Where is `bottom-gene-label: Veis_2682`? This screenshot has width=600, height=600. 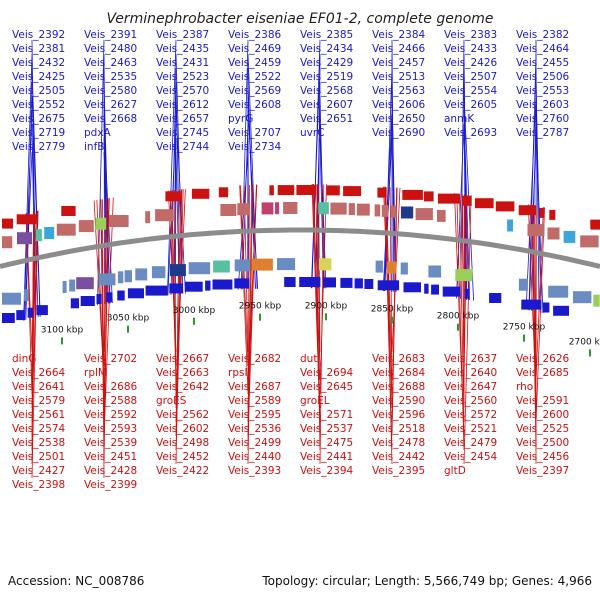 bottom-gene-label: Veis_2682 is located at coordinates (254, 359).